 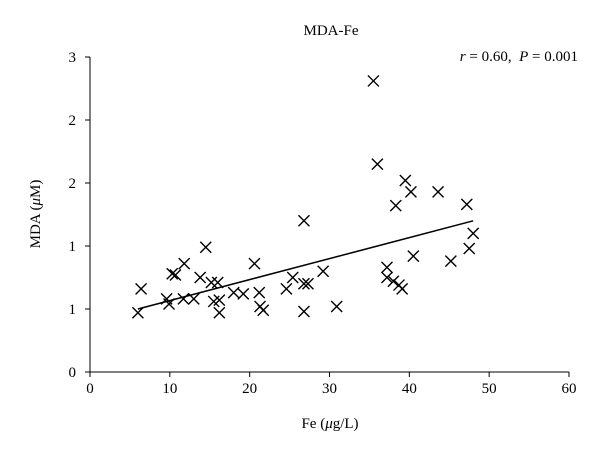 What do you see at coordinates (492, 57) in the screenshot?
I see `r-value: = 0.60,` at bounding box center [492, 57].